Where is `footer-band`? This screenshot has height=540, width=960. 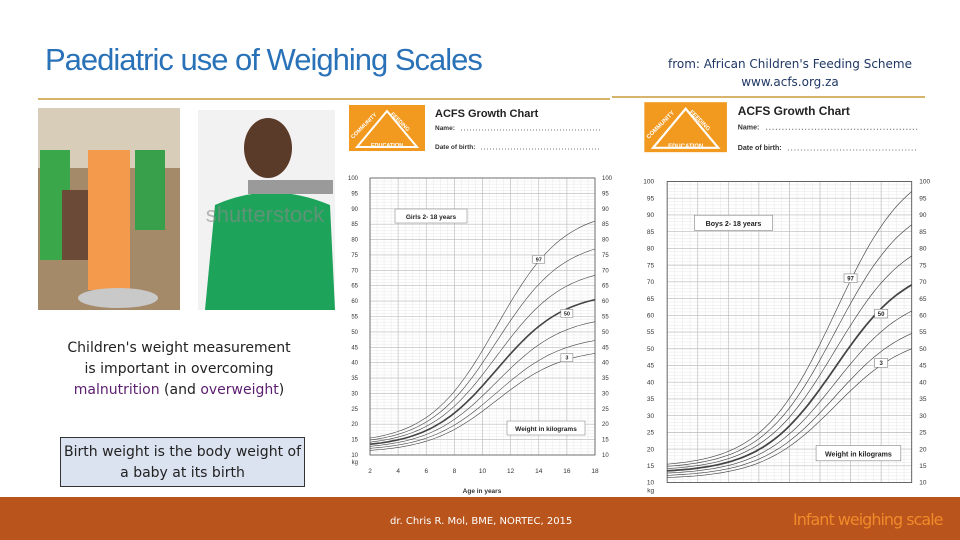 footer-band is located at coordinates (480, 518).